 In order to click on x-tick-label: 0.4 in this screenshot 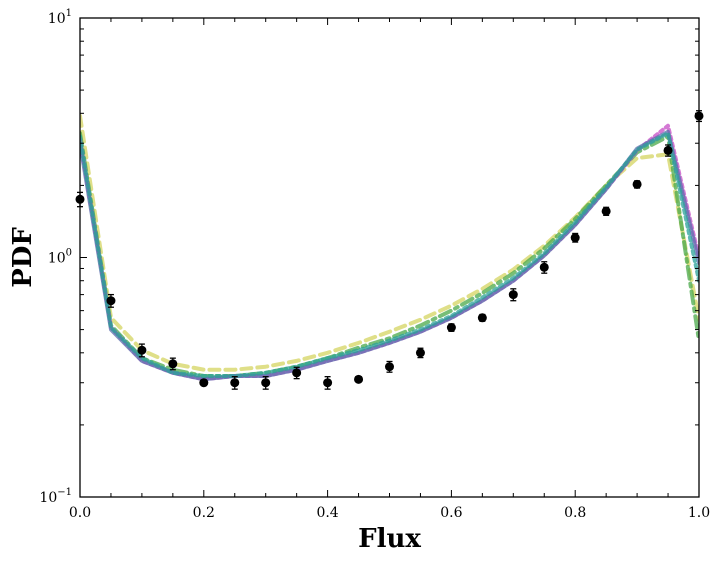, I will do `click(327, 513)`.